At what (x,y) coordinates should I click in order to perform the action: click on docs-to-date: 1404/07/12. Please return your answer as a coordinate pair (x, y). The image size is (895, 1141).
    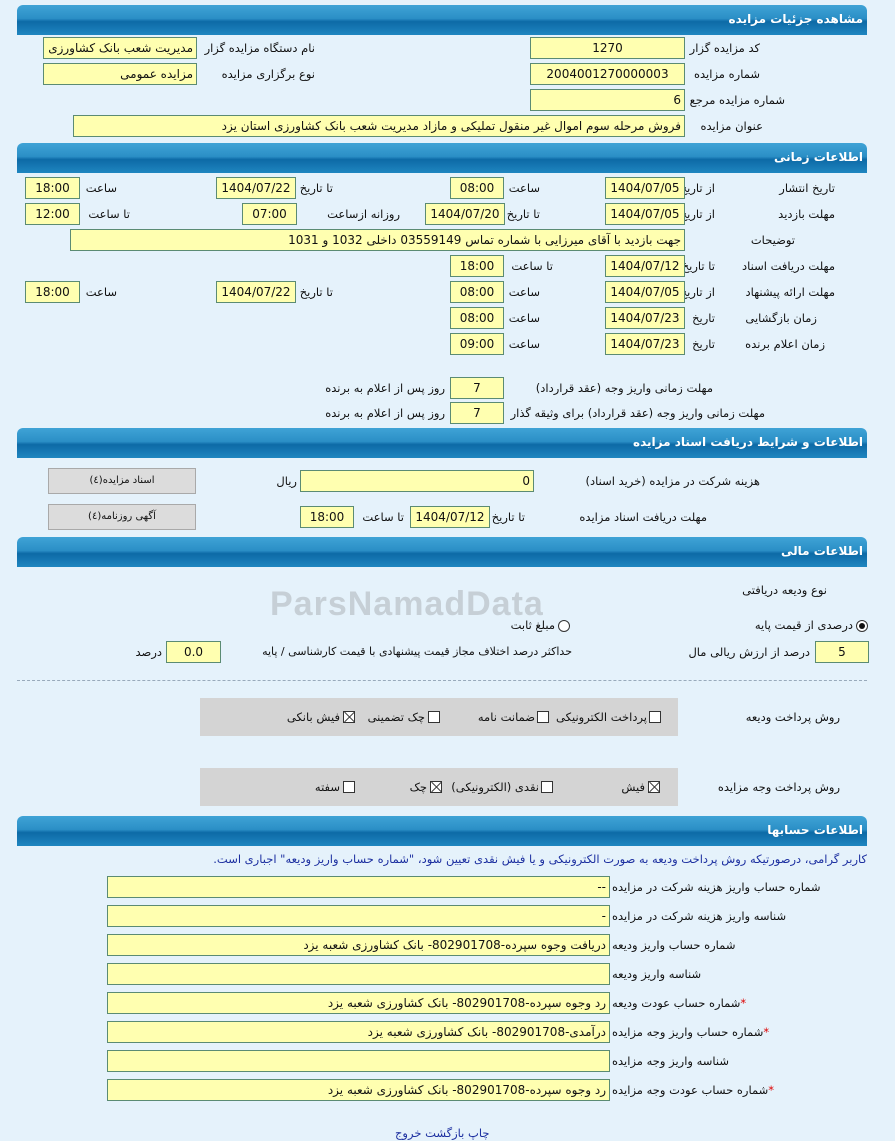
    Looking at the image, I should click on (645, 266).